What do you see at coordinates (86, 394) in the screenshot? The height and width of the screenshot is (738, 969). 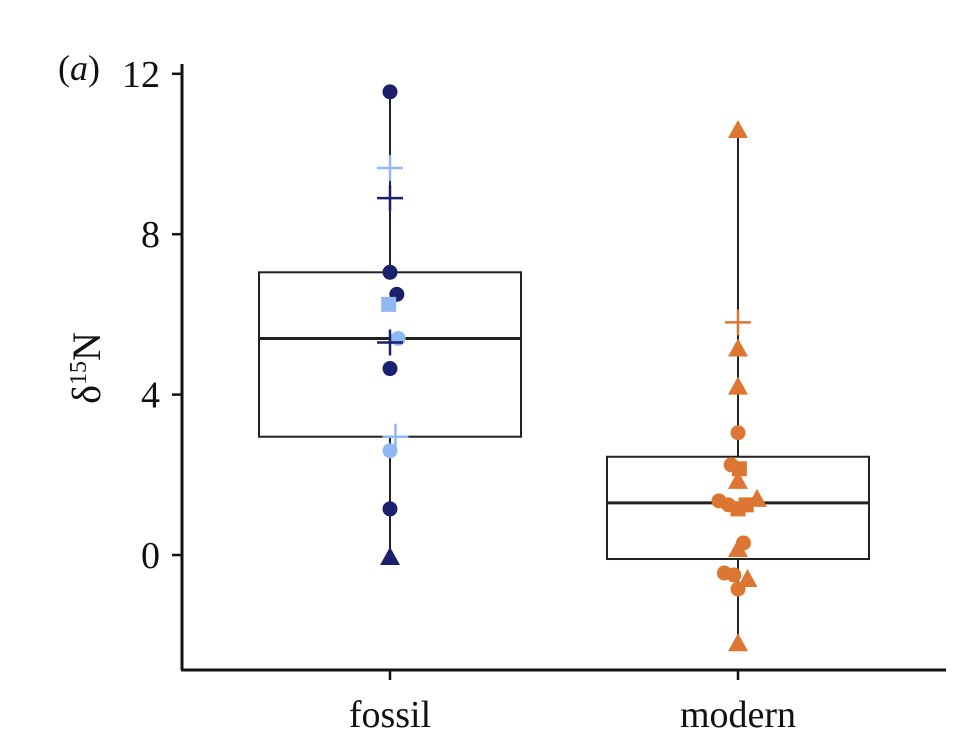 I see `y-axis-title-delta: δ` at bounding box center [86, 394].